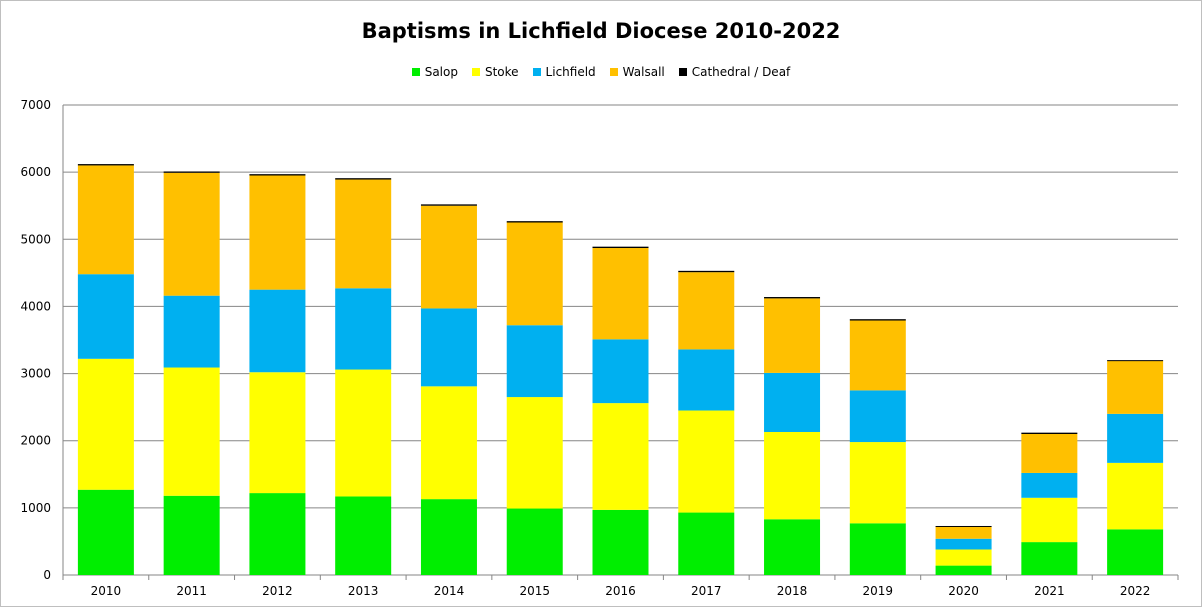 The height and width of the screenshot is (607, 1202). What do you see at coordinates (35, 105) in the screenshot?
I see `y-tick-label: 7000` at bounding box center [35, 105].